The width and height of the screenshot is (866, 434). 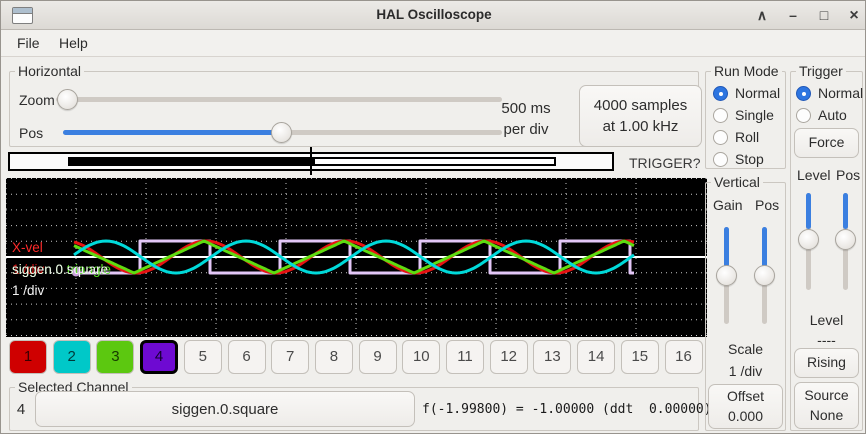 I want to click on channel-button-11: 11, so click(x=465, y=357).